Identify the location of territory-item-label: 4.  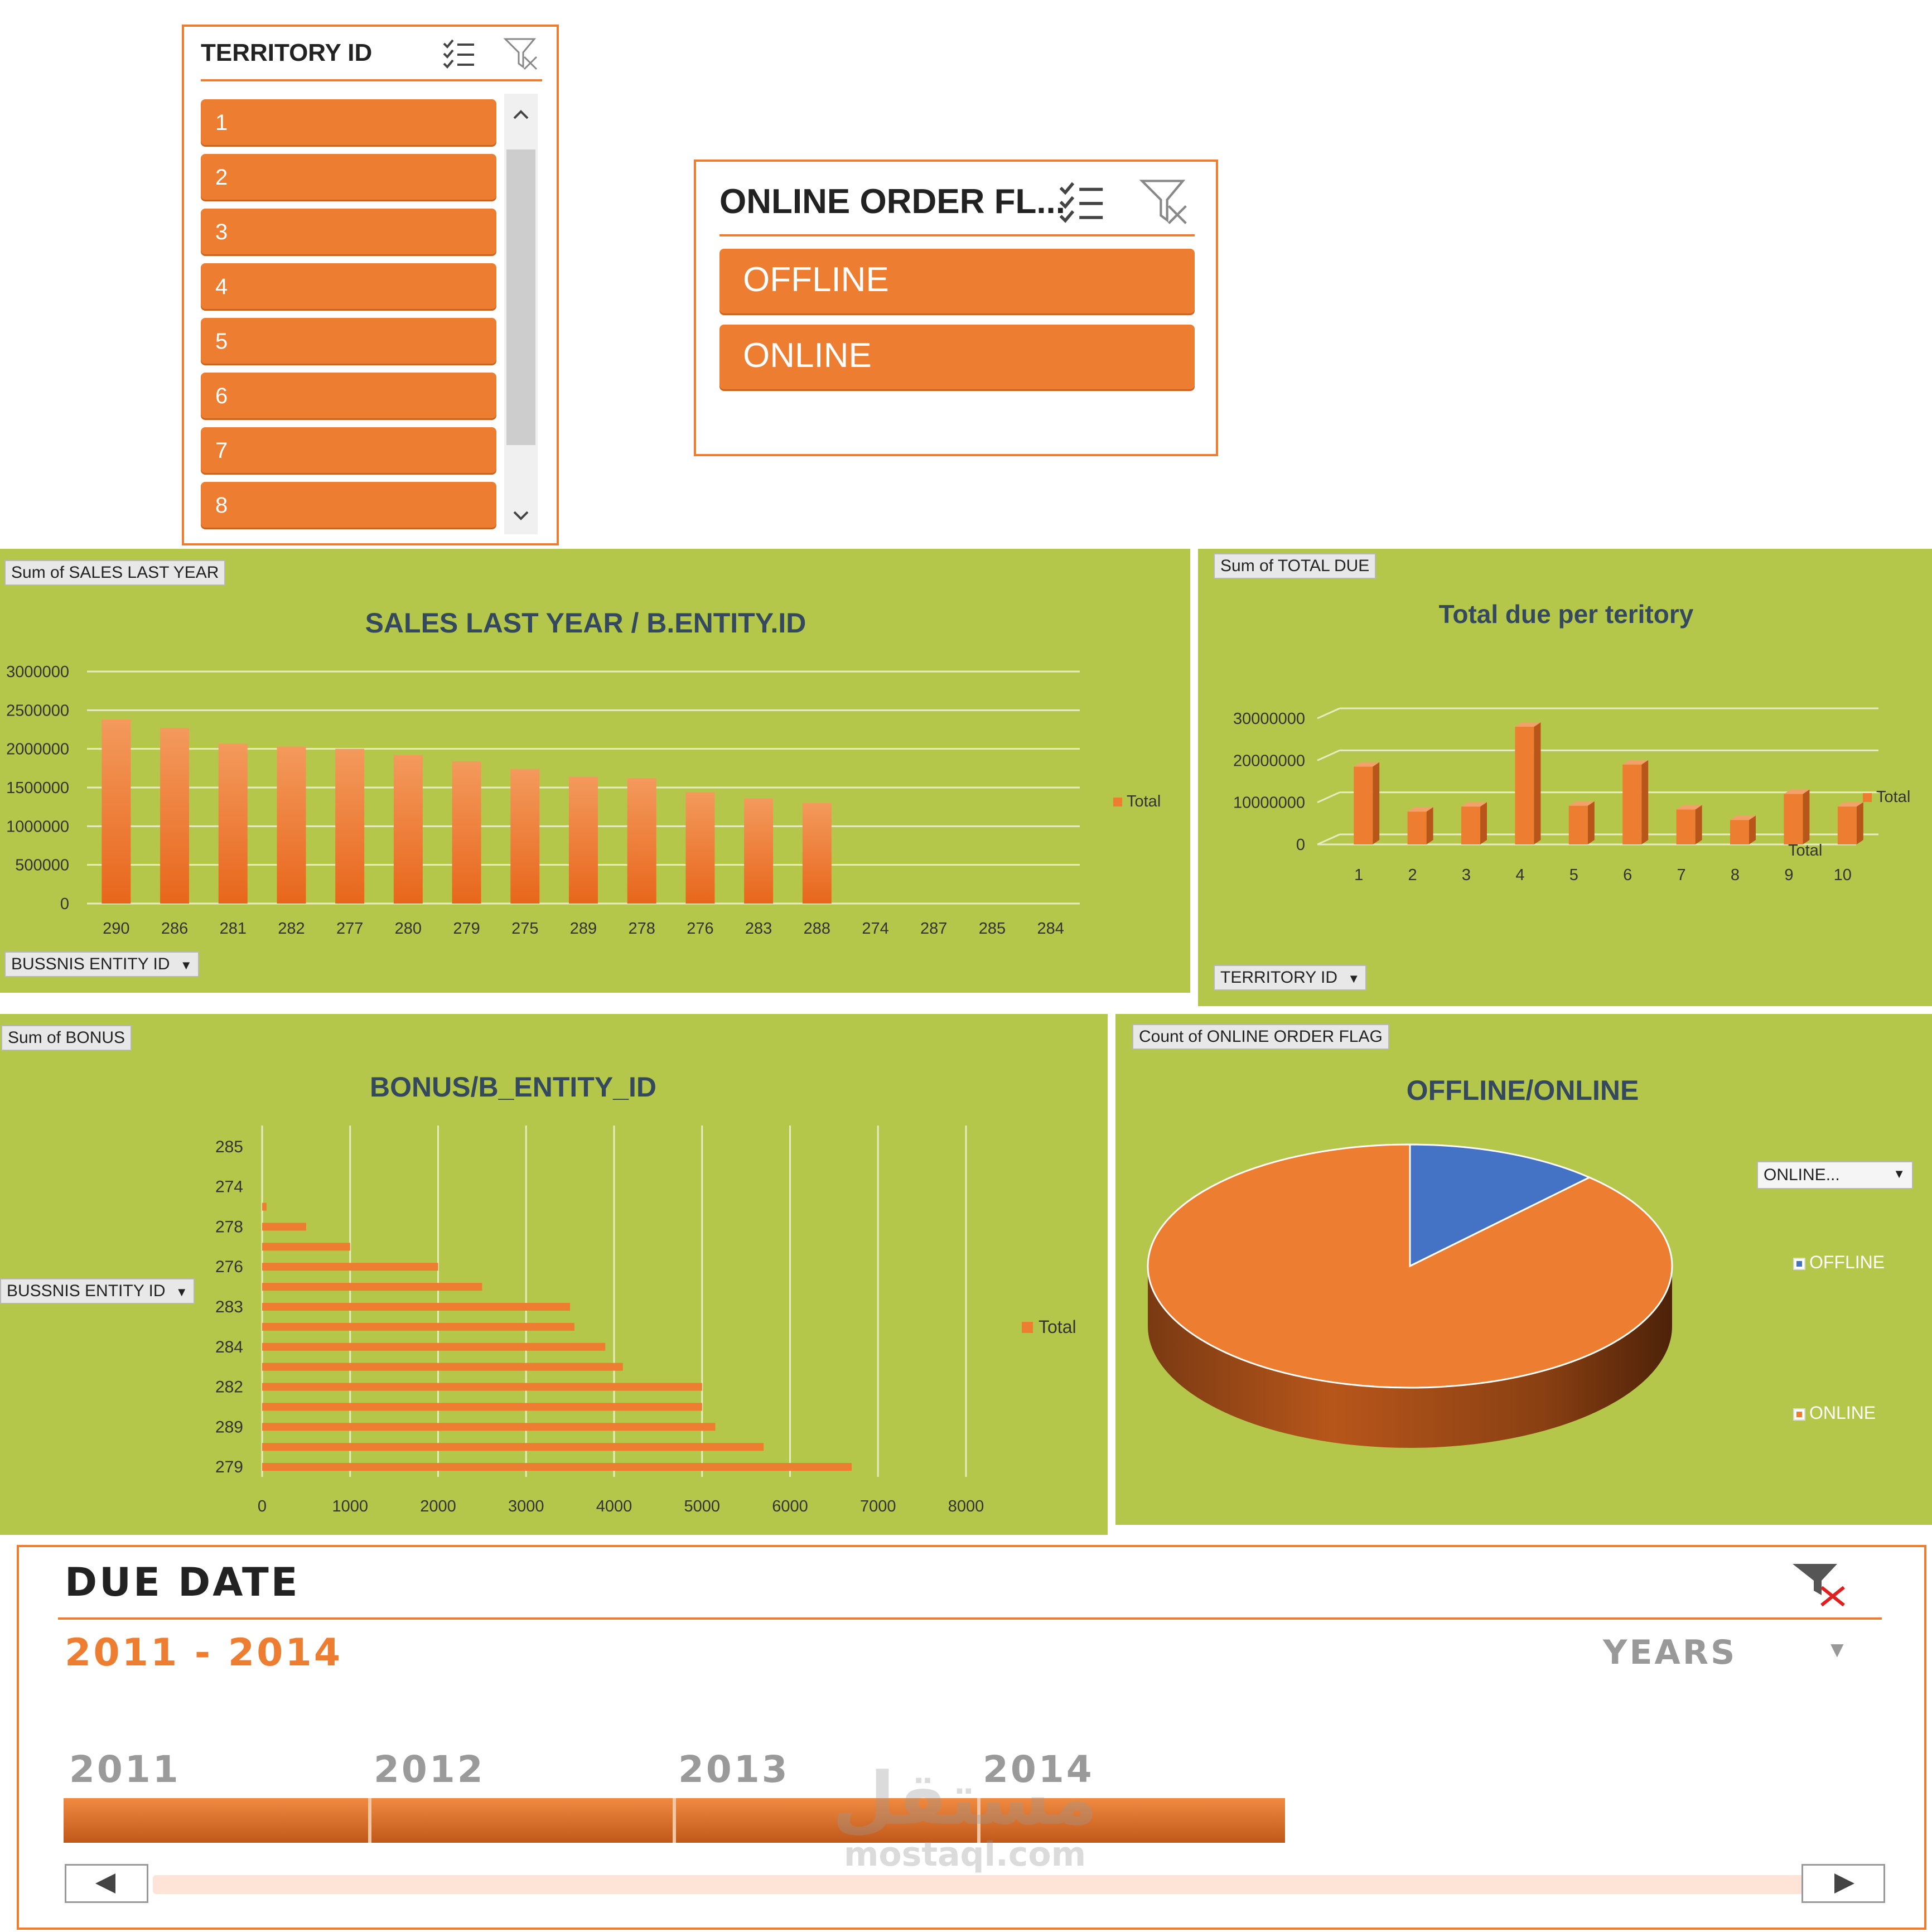
(221, 286).